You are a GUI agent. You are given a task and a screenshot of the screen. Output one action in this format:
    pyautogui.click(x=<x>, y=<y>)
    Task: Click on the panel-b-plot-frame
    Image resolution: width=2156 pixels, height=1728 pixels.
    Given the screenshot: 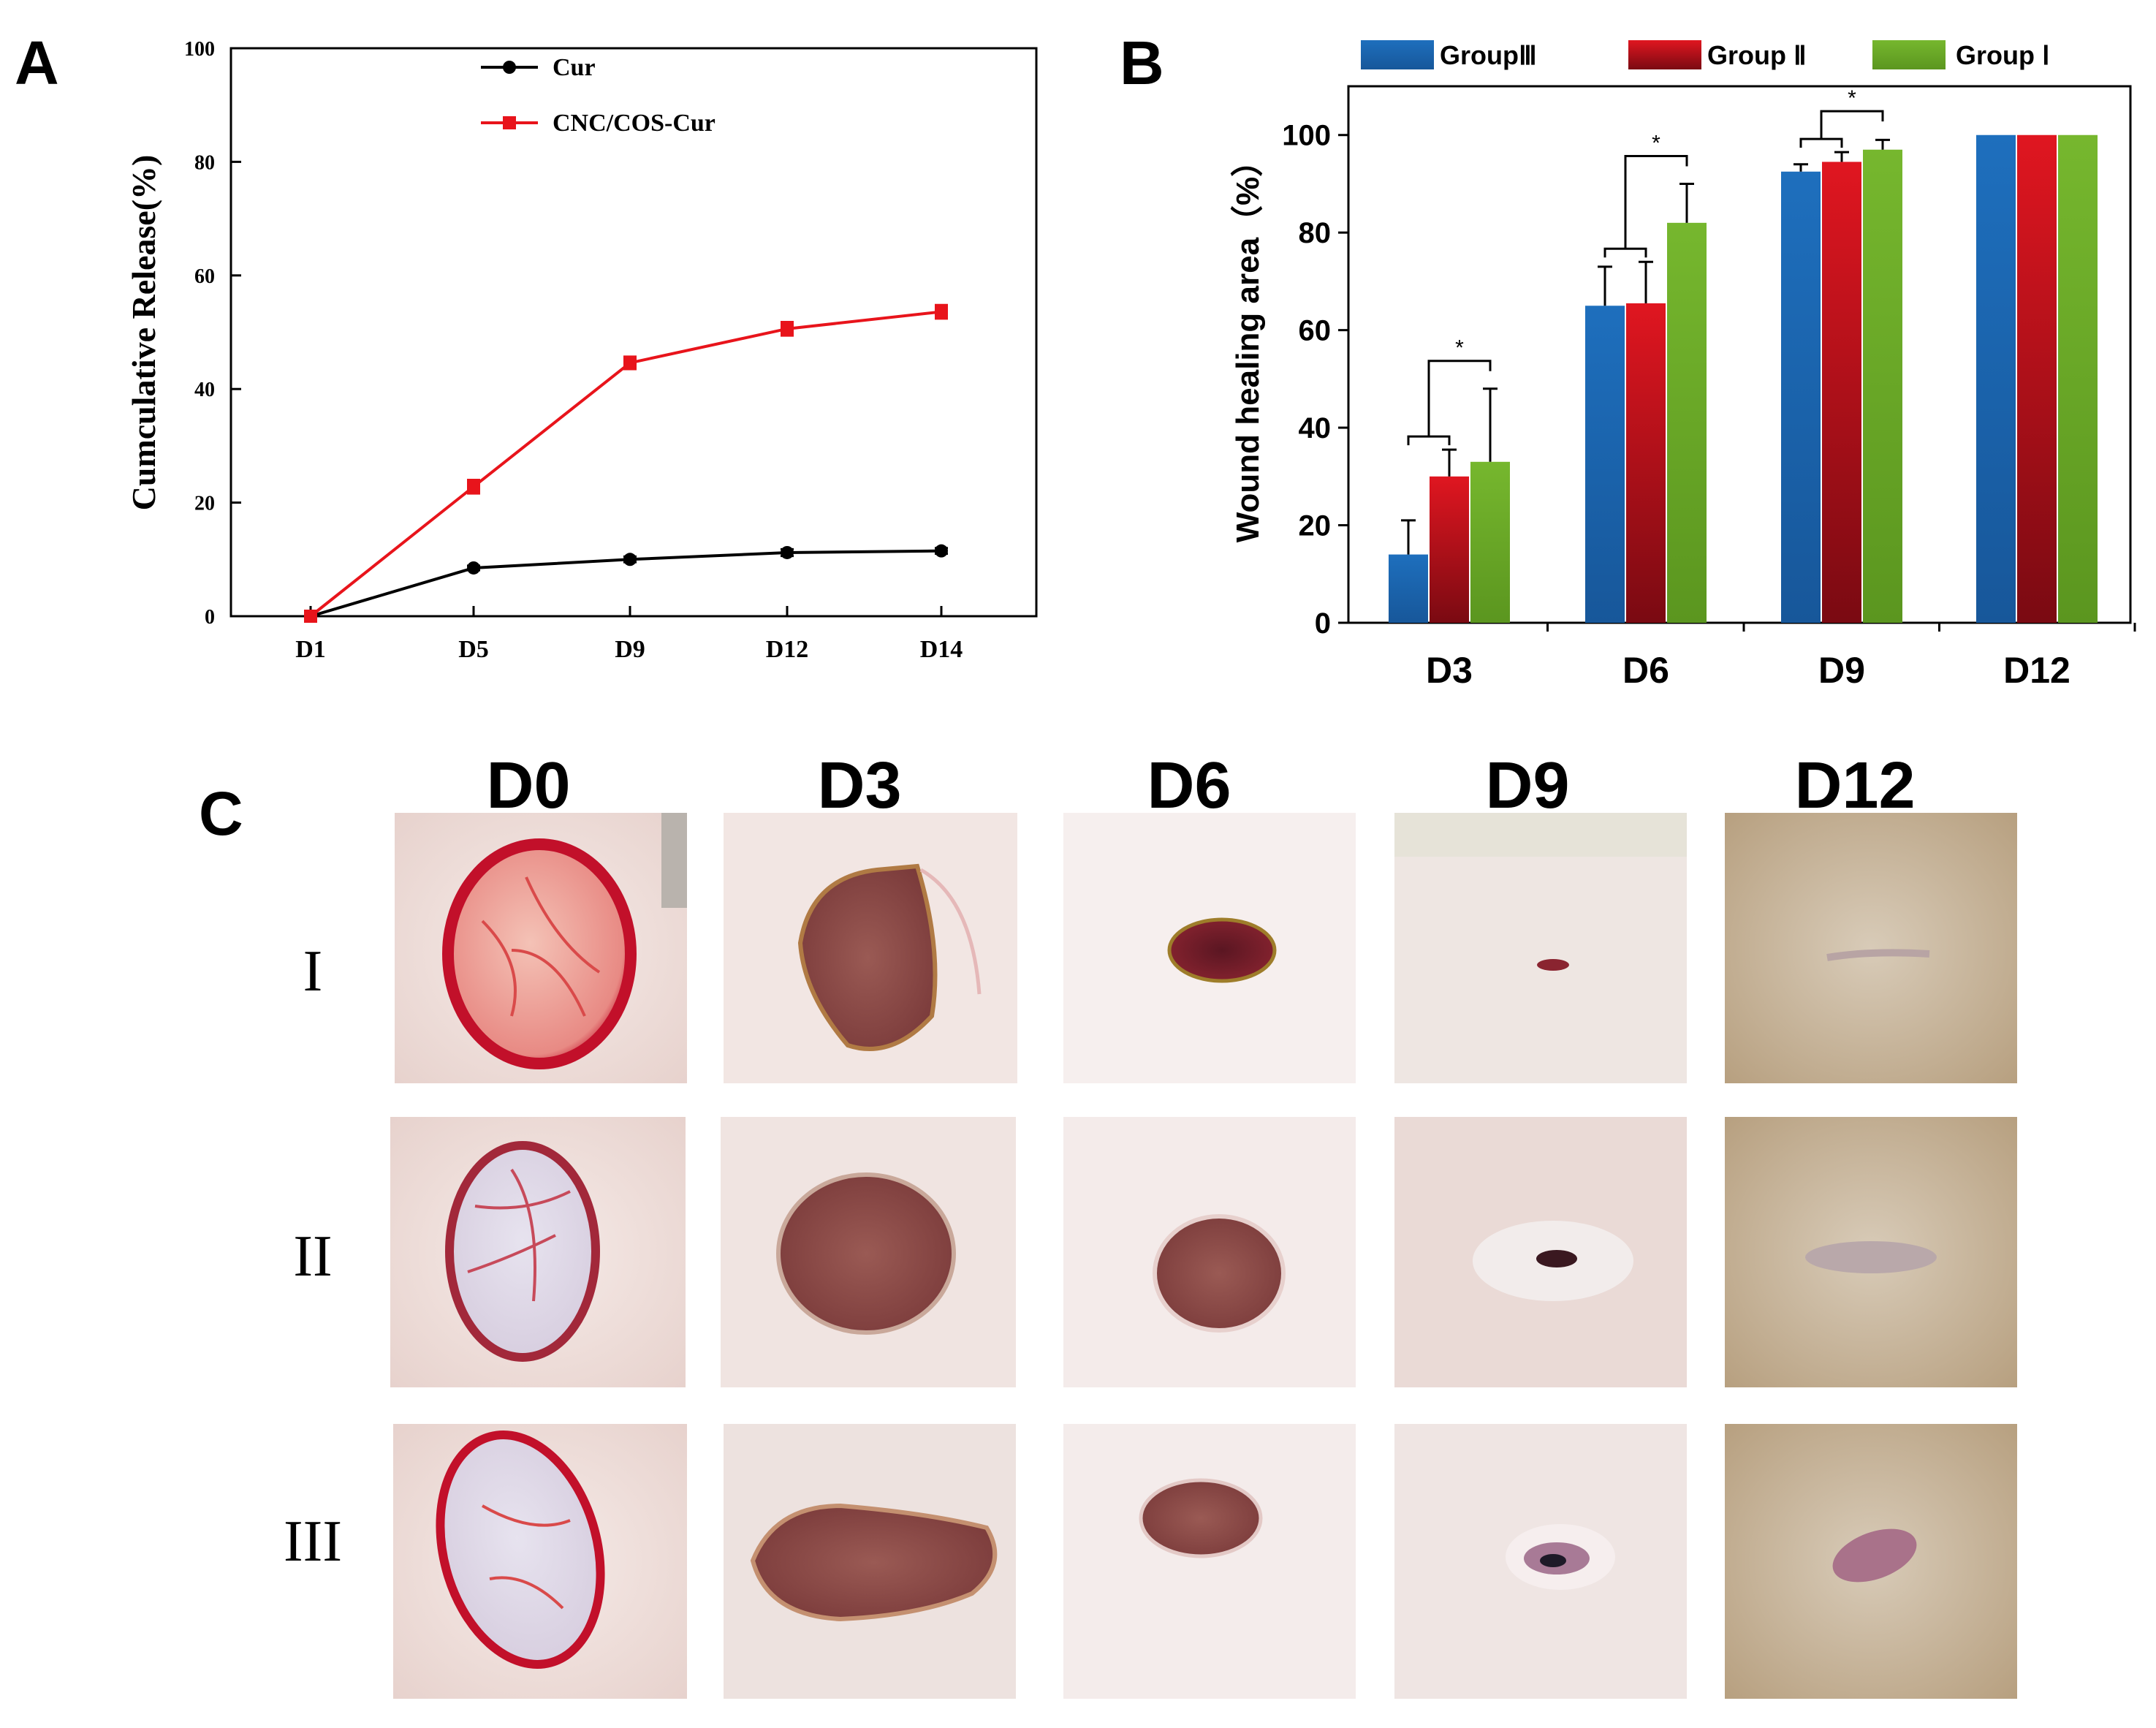 What is the action you would take?
    pyautogui.click(x=1740, y=354)
    